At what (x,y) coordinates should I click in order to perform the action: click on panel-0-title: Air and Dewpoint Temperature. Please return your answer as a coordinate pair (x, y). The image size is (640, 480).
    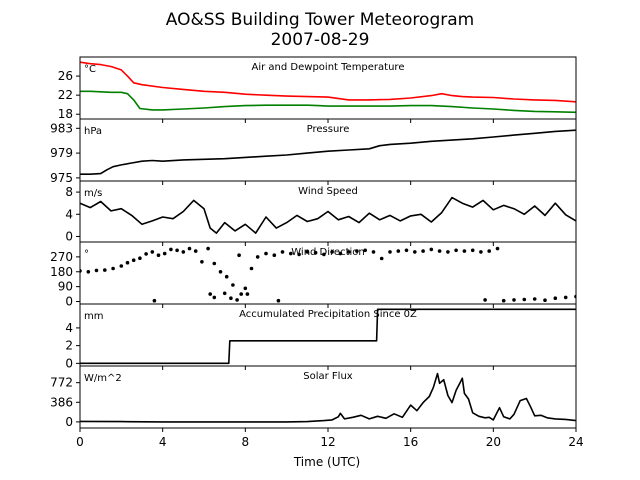
    Looking at the image, I should click on (328, 67).